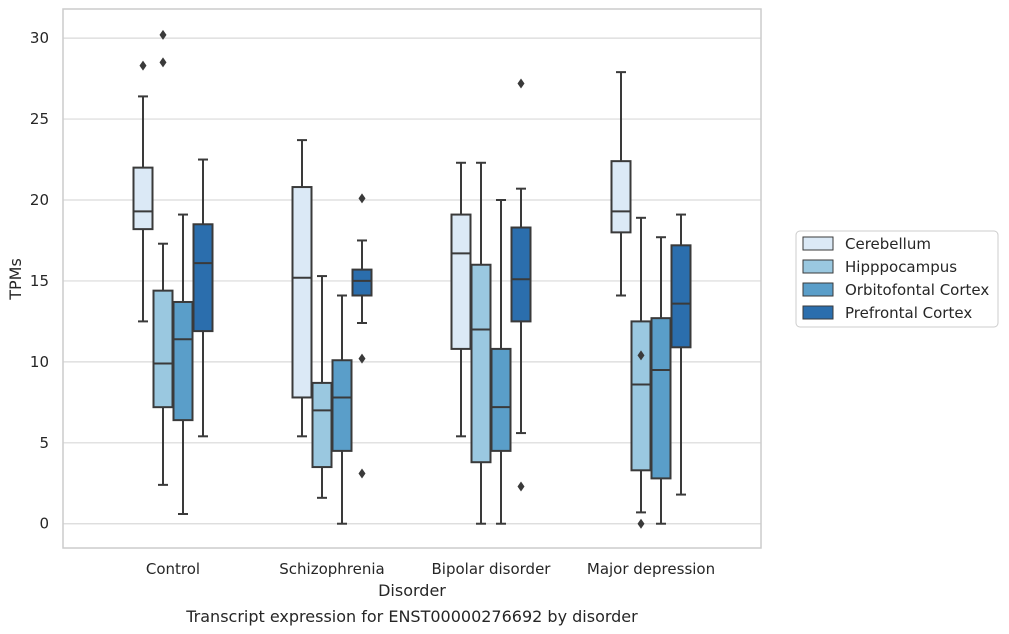  I want to click on y-tick-label: 10, so click(39, 362).